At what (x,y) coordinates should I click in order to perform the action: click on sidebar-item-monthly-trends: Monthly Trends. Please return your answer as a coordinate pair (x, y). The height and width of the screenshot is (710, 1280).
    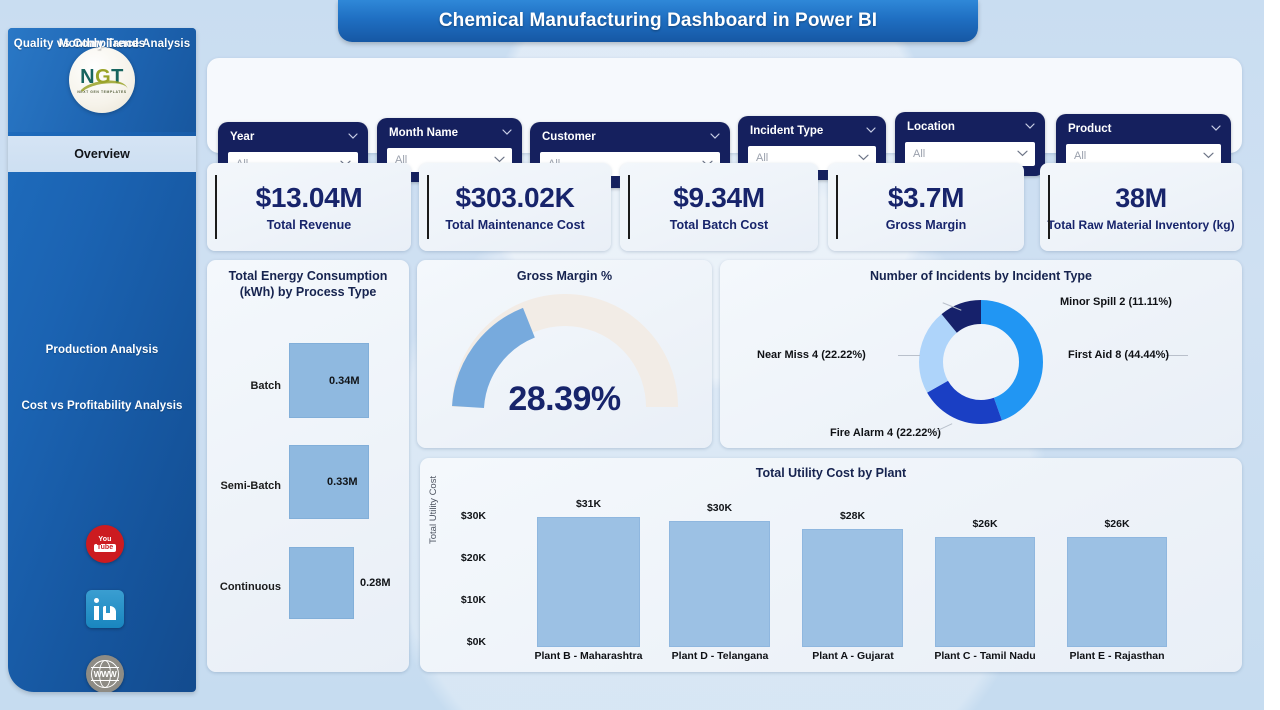
    Looking at the image, I should click on (102, 44).